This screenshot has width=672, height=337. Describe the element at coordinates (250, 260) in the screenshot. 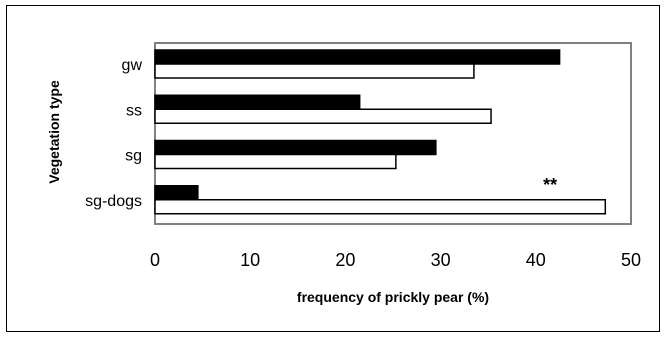

I see `x-tick-label-10: 10` at that location.